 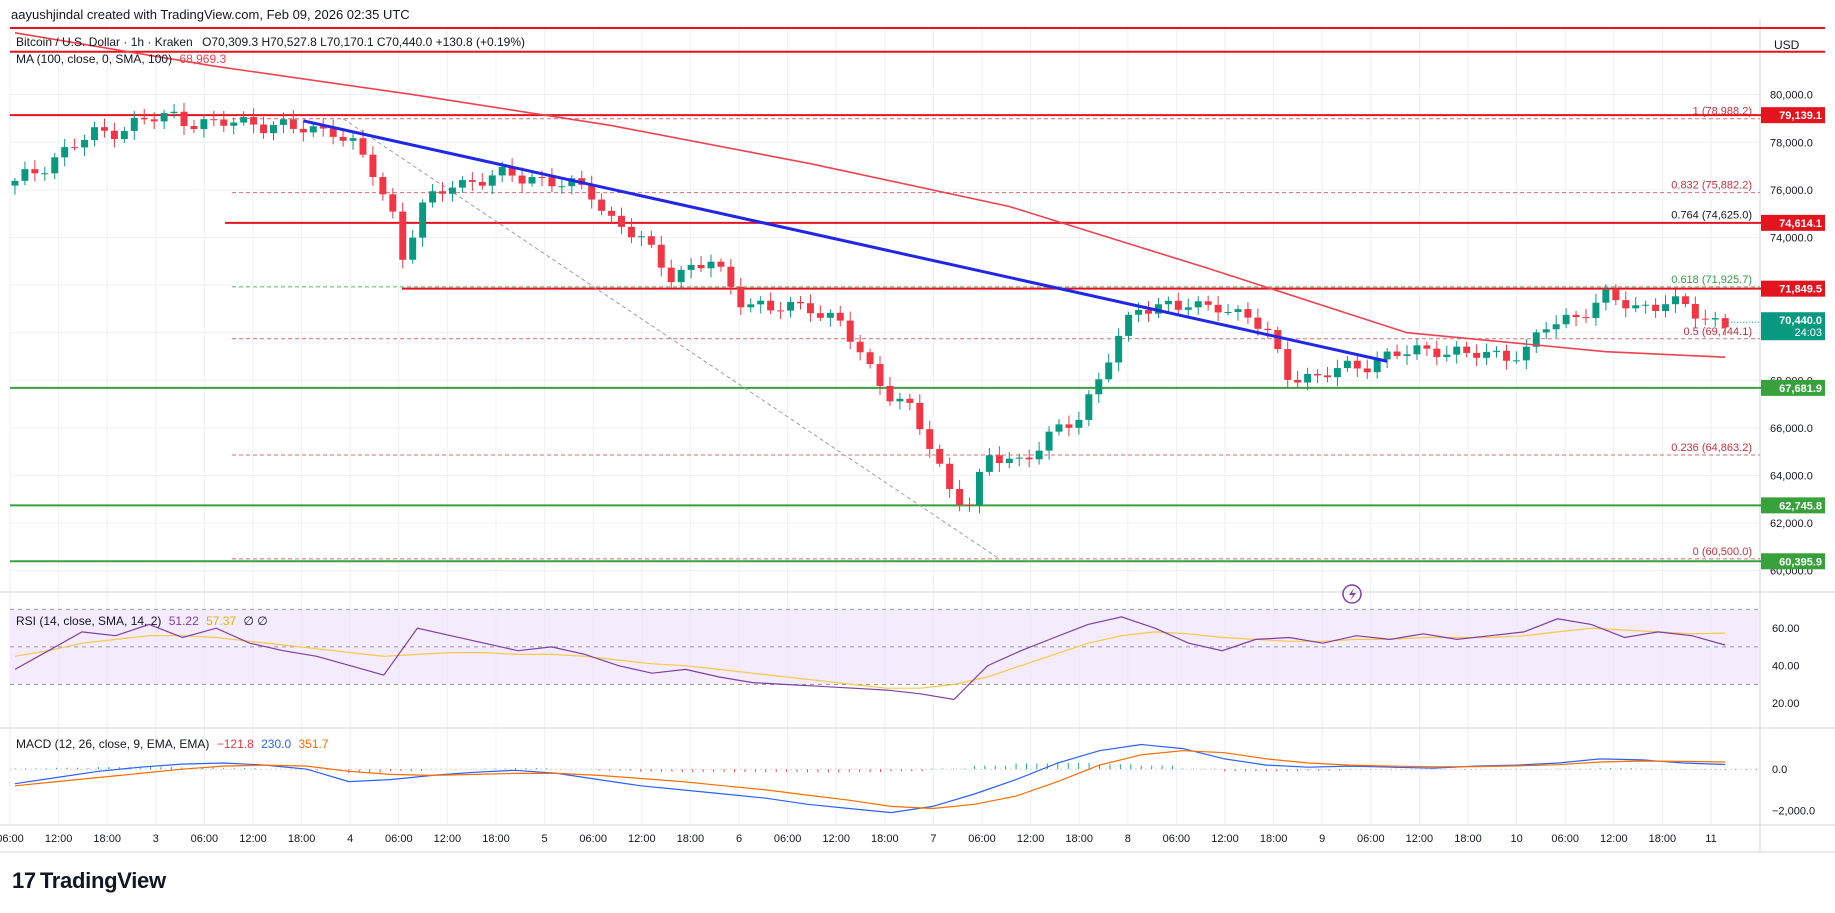 I want to click on fib-level-label: 0.5 (69,744.1), so click(x=1718, y=332).